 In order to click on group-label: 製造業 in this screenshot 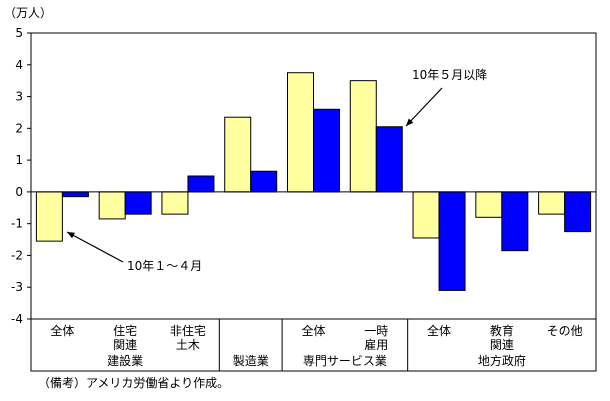, I will do `click(251, 361)`.